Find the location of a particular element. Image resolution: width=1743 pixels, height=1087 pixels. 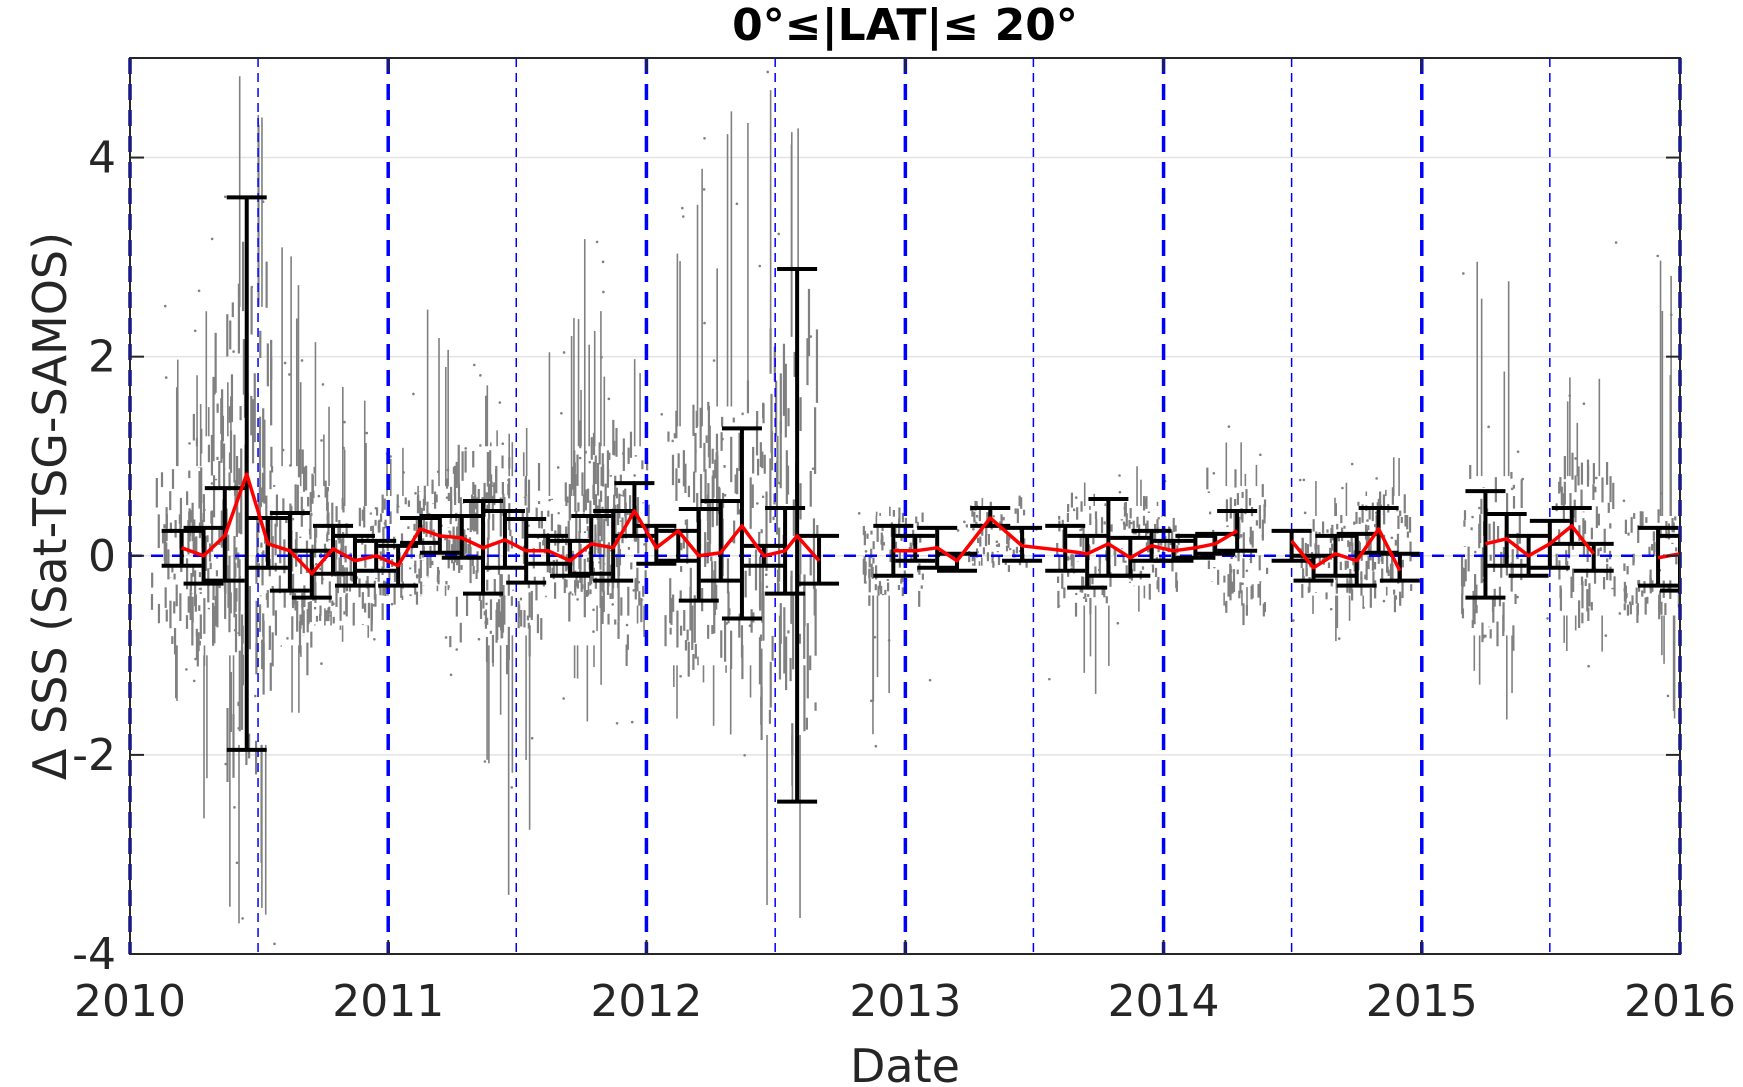

y-tick-label: 0 is located at coordinates (102, 556).